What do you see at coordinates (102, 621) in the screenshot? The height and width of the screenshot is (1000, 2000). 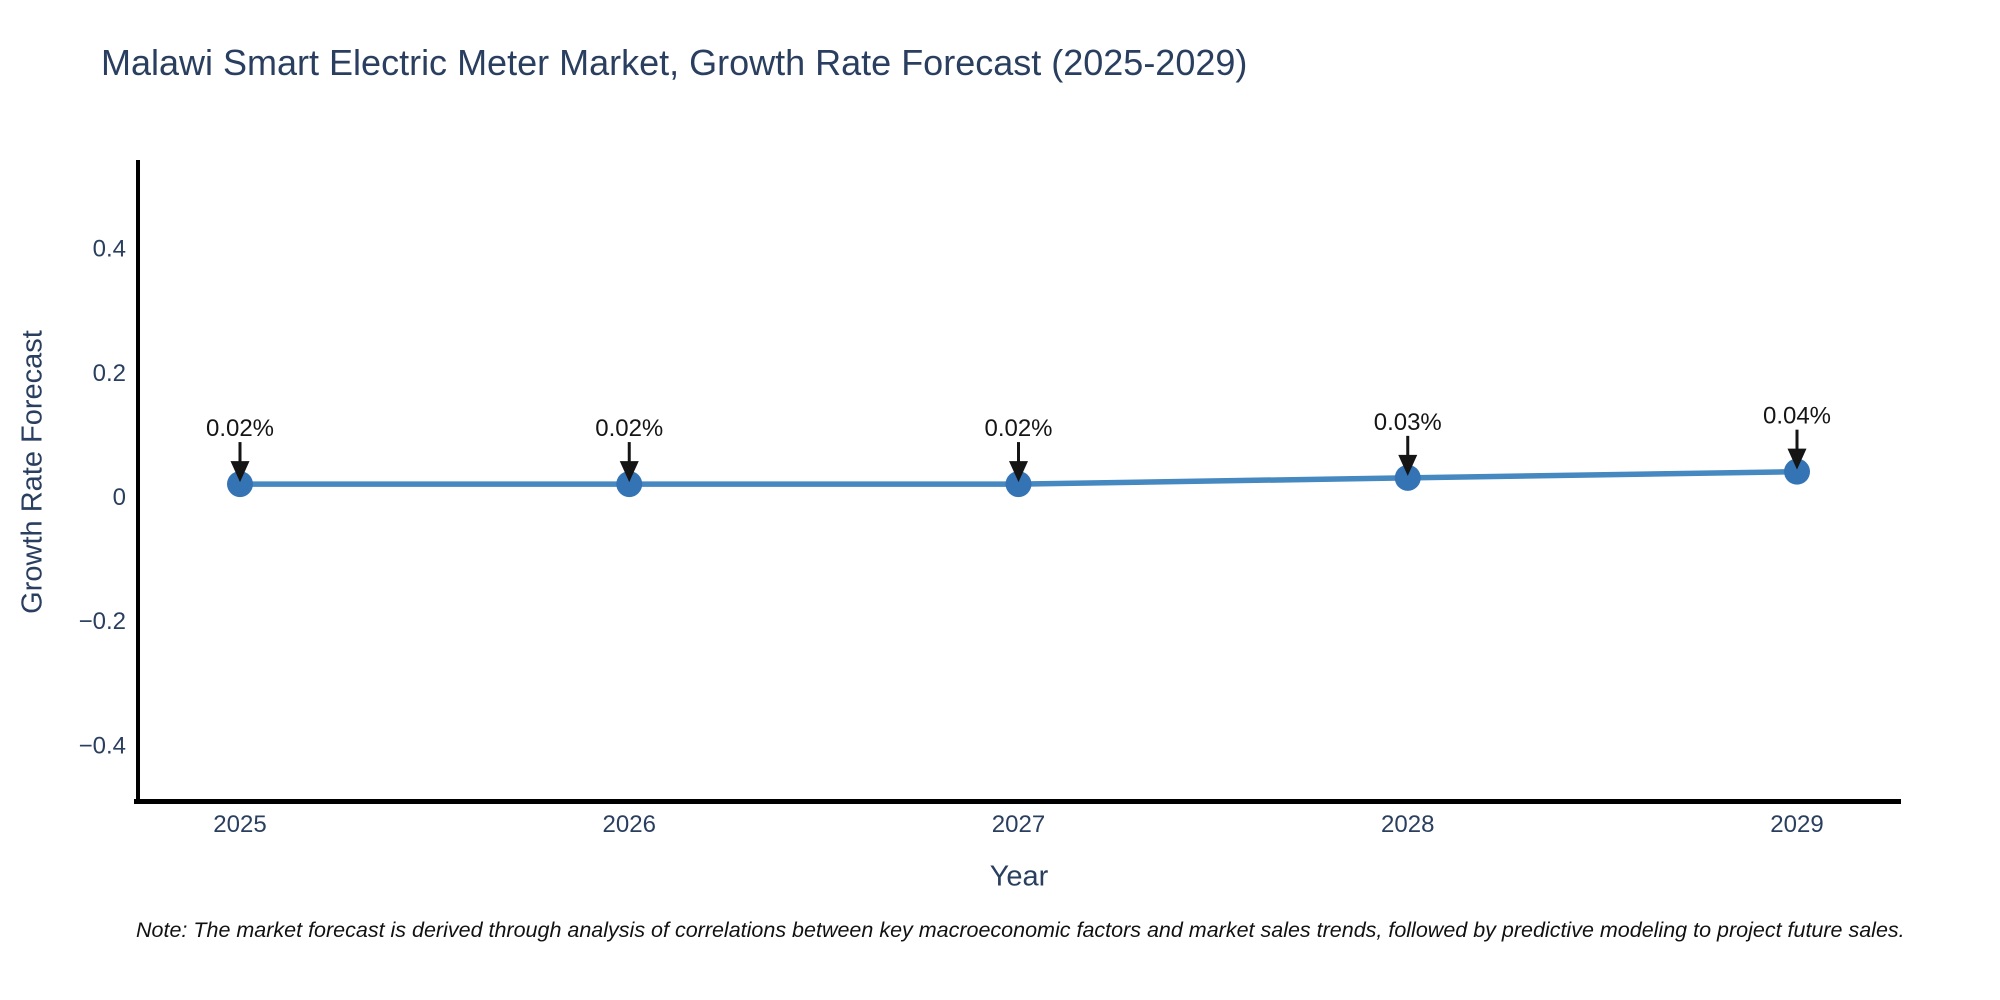 I see `y-tick-label: −0.2` at bounding box center [102, 621].